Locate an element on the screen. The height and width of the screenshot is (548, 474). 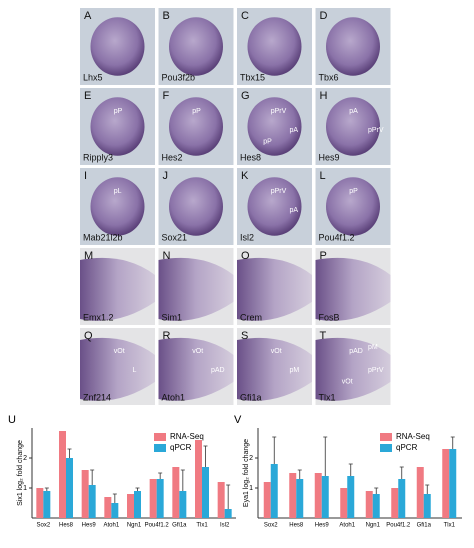
annotation: pAD is located at coordinates (218, 370).